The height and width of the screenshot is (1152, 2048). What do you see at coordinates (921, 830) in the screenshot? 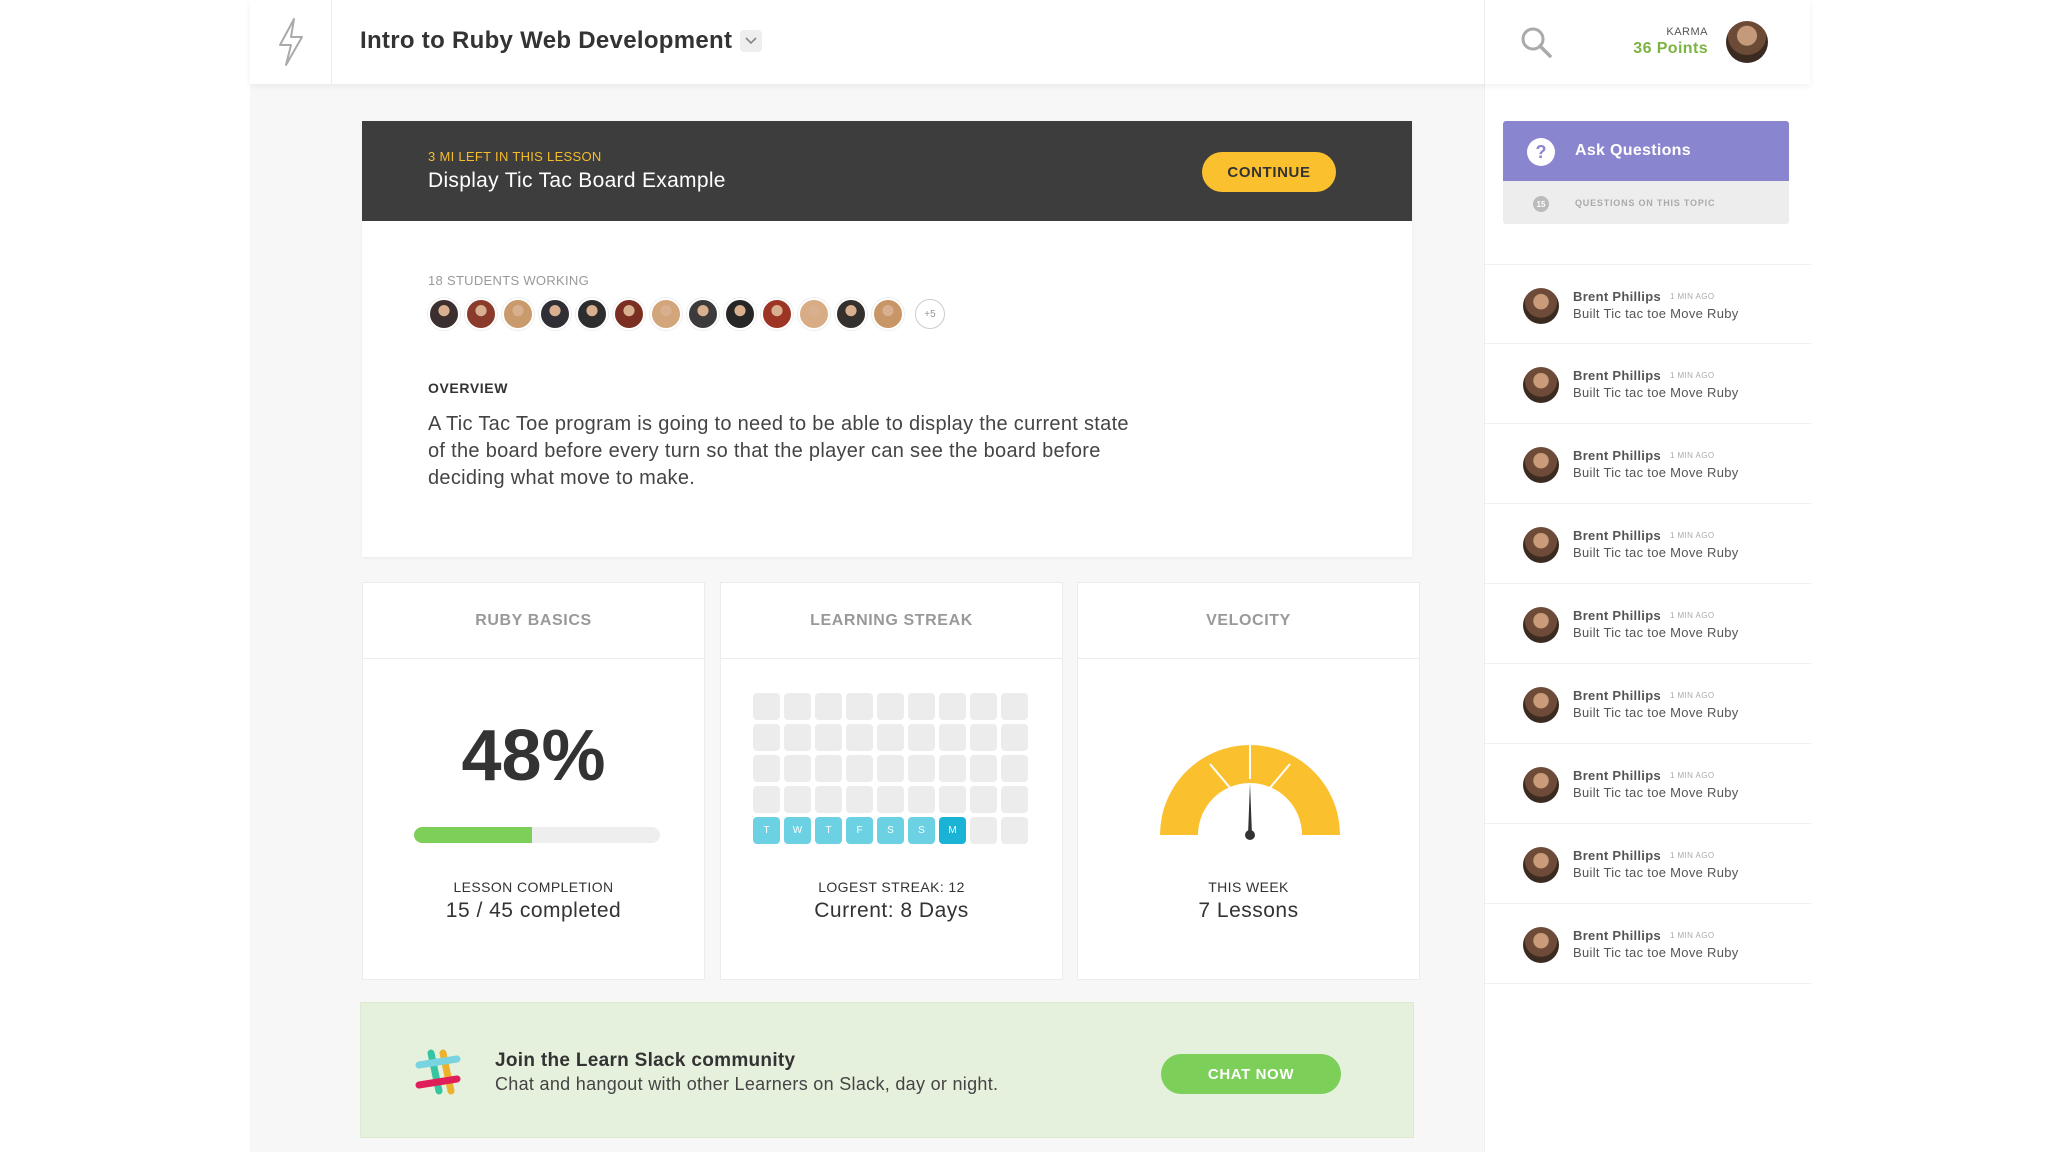
I see `streak-day-cell: S` at bounding box center [921, 830].